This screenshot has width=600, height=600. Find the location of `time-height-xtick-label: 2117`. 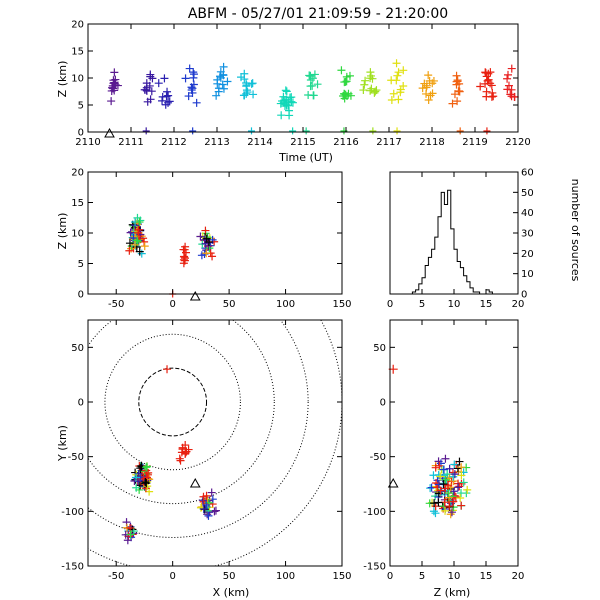

time-height-xtick-label: 2117 is located at coordinates (388, 142).